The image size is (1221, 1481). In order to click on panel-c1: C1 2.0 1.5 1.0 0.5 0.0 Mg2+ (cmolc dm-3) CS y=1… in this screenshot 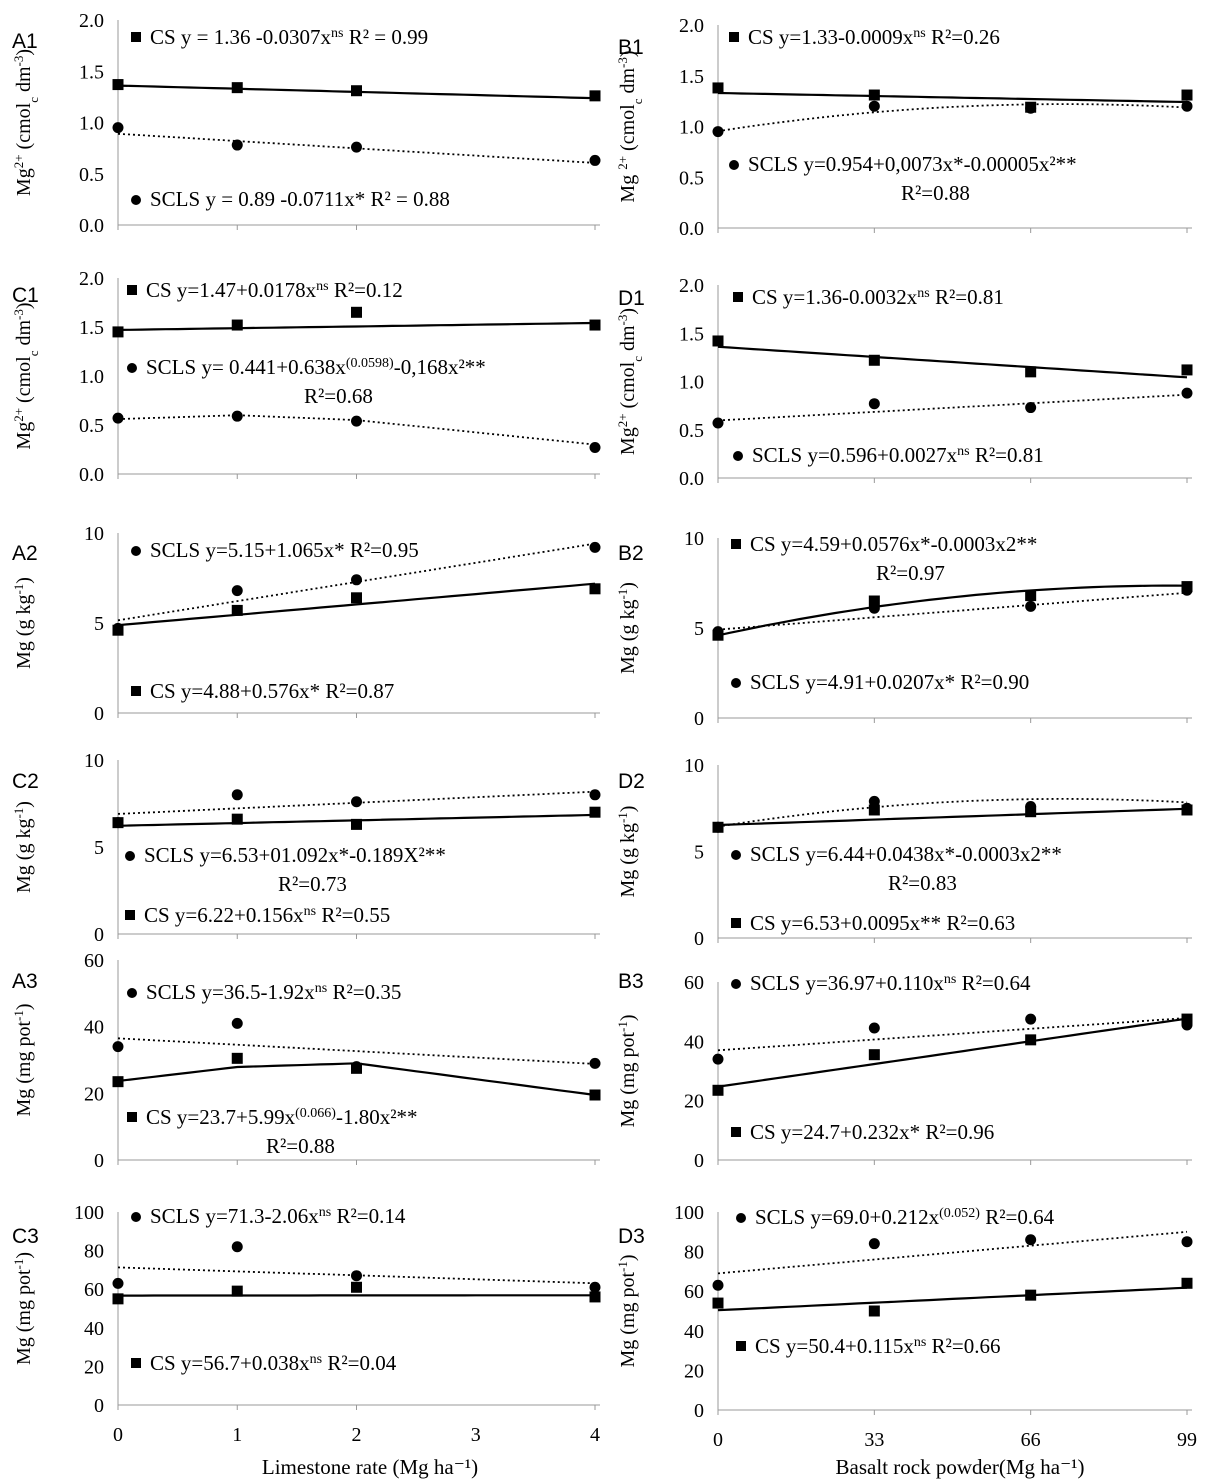, I will do `click(306, 377)`.